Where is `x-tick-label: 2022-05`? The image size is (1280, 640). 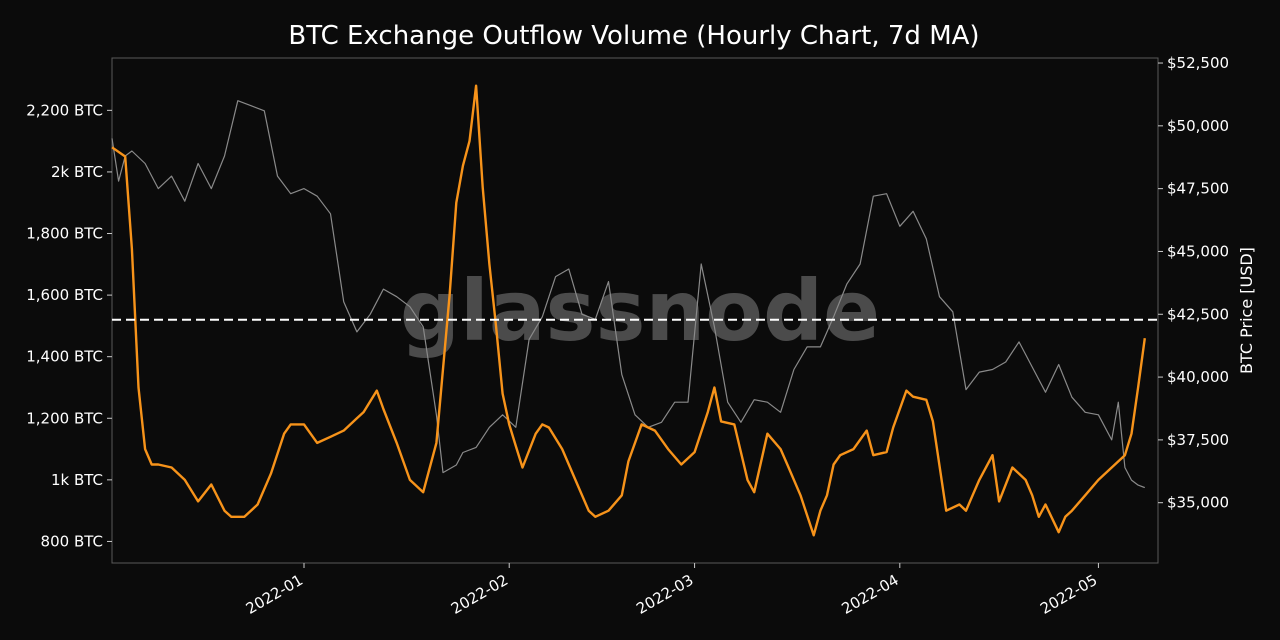 x-tick-label: 2022-05 is located at coordinates (1068, 594).